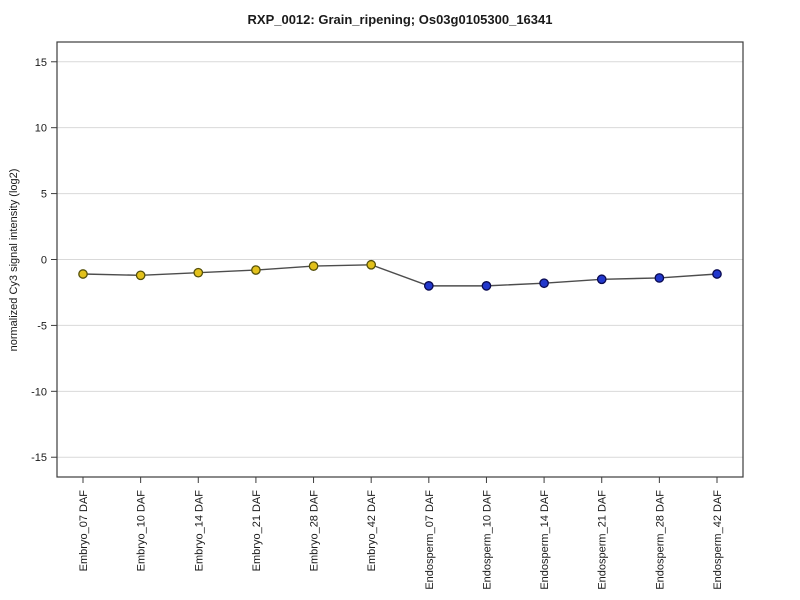  What do you see at coordinates (41, 63) in the screenshot?
I see `y-tick-label: 15` at bounding box center [41, 63].